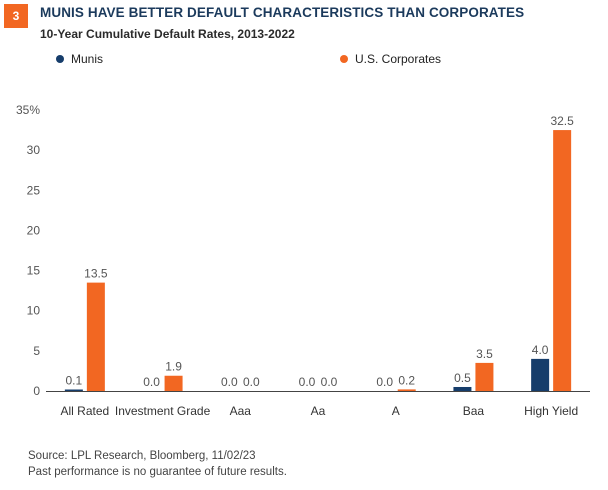 The height and width of the screenshot is (490, 608). Describe the element at coordinates (74, 381) in the screenshot. I see `data-label: 0.1` at that location.